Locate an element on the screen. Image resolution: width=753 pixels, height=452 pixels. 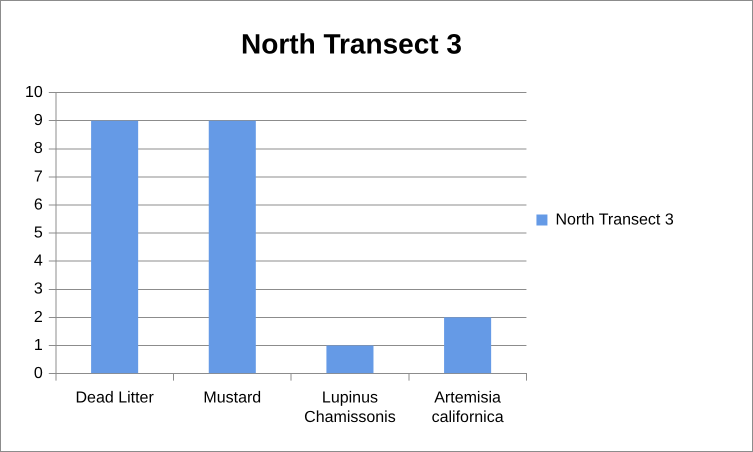
y-tick-label: 1 is located at coordinates (38, 345).